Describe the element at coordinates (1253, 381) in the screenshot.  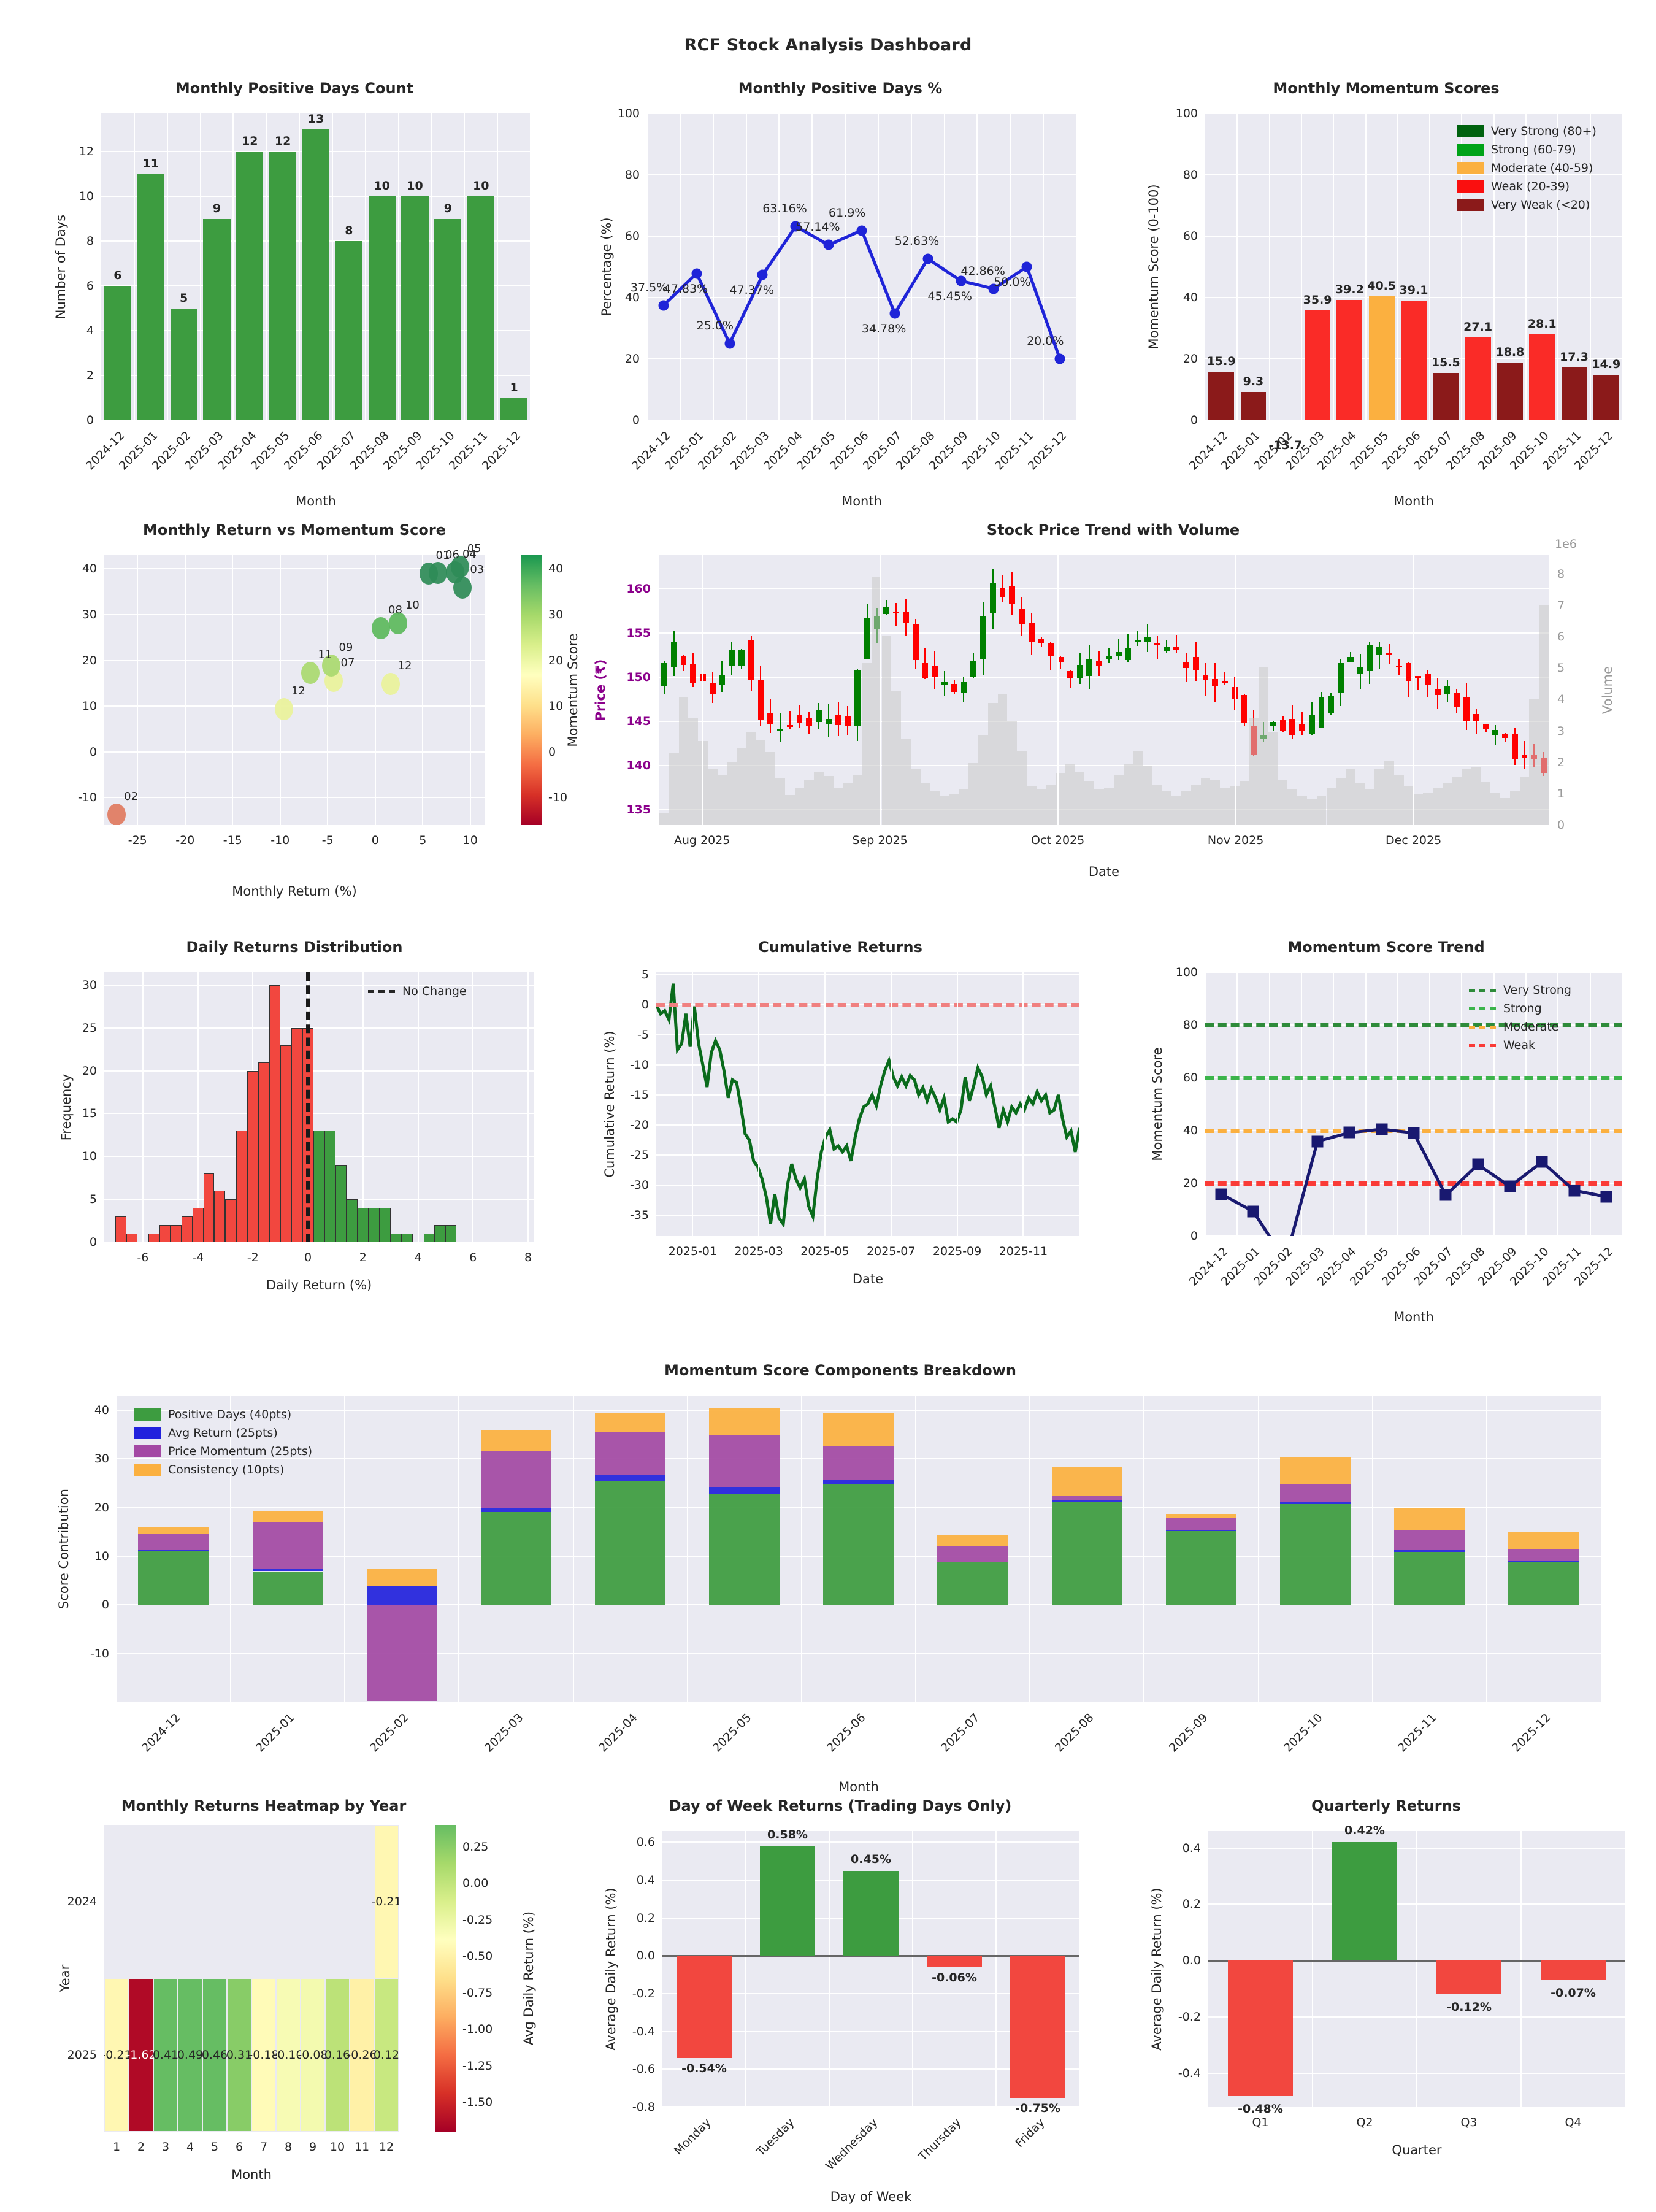
I see `bar-value-label: 9.3` at that location.